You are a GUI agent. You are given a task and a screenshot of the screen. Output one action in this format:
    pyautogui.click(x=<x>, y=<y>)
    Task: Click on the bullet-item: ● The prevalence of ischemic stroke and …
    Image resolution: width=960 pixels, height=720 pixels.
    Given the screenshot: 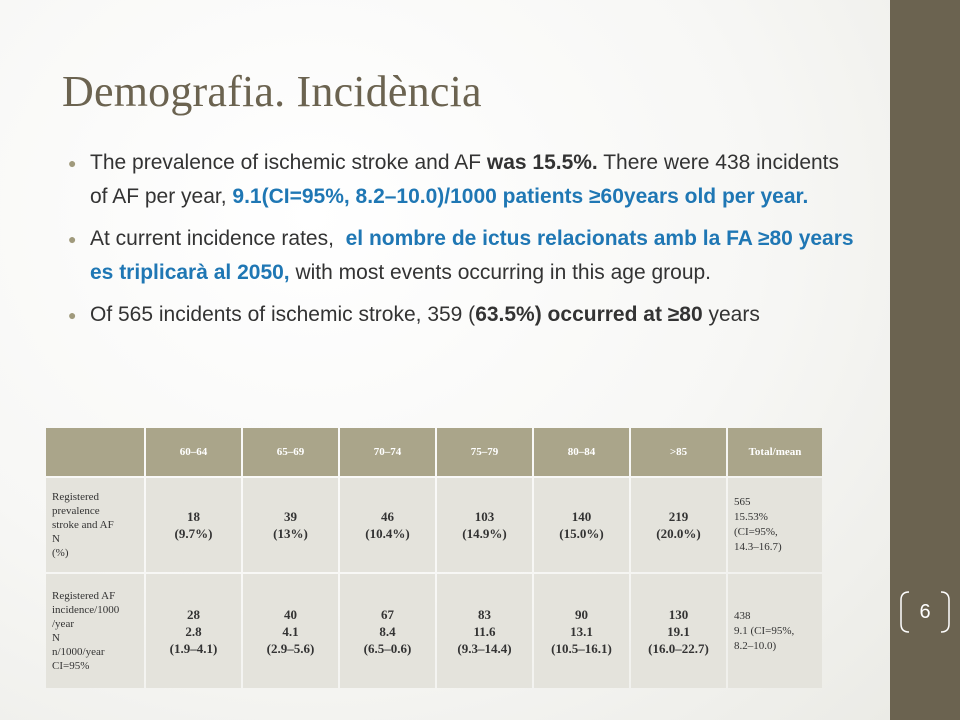 What is the action you would take?
    pyautogui.click(x=459, y=180)
    